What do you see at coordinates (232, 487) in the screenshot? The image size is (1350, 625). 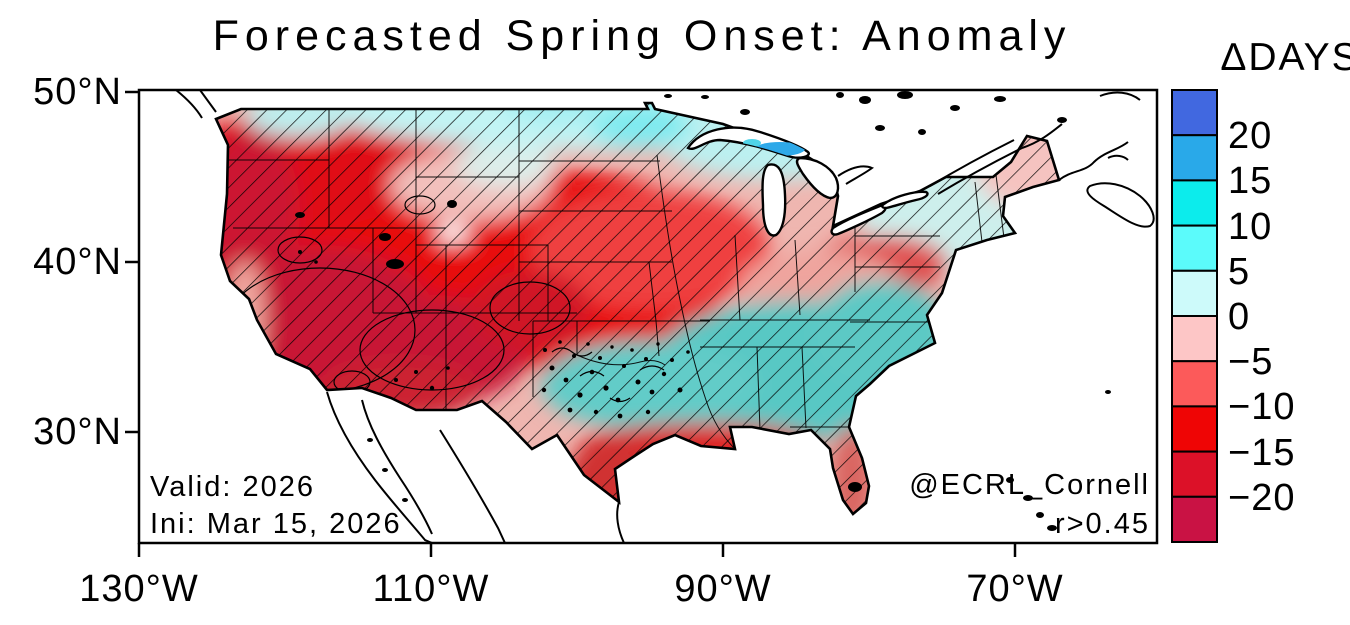 I see `valid-date-label: Valid: 2026` at bounding box center [232, 487].